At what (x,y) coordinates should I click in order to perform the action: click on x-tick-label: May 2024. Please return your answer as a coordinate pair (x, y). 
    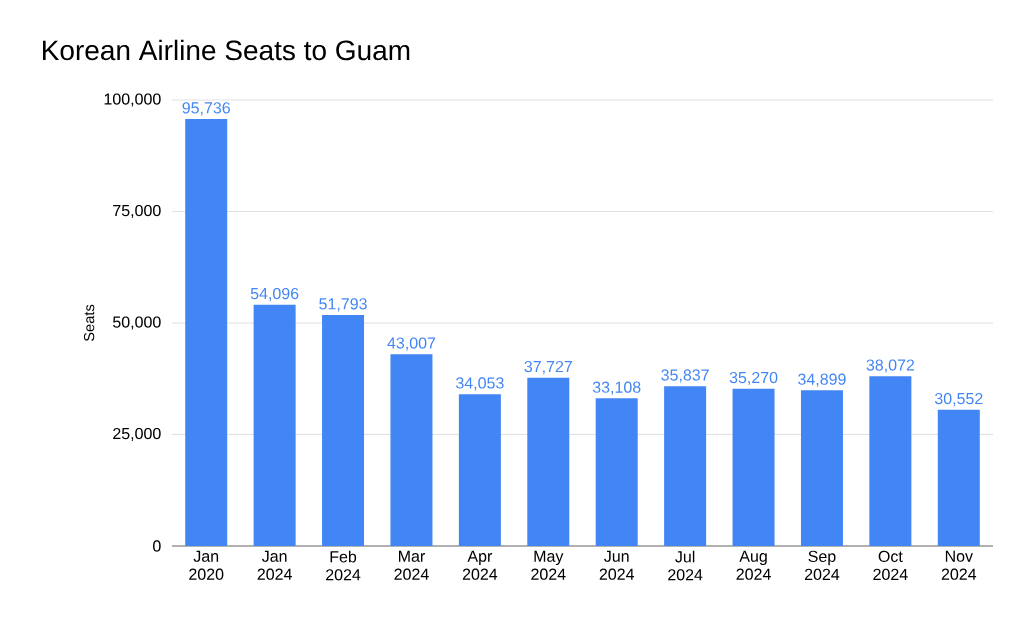
    Looking at the image, I should click on (548, 565).